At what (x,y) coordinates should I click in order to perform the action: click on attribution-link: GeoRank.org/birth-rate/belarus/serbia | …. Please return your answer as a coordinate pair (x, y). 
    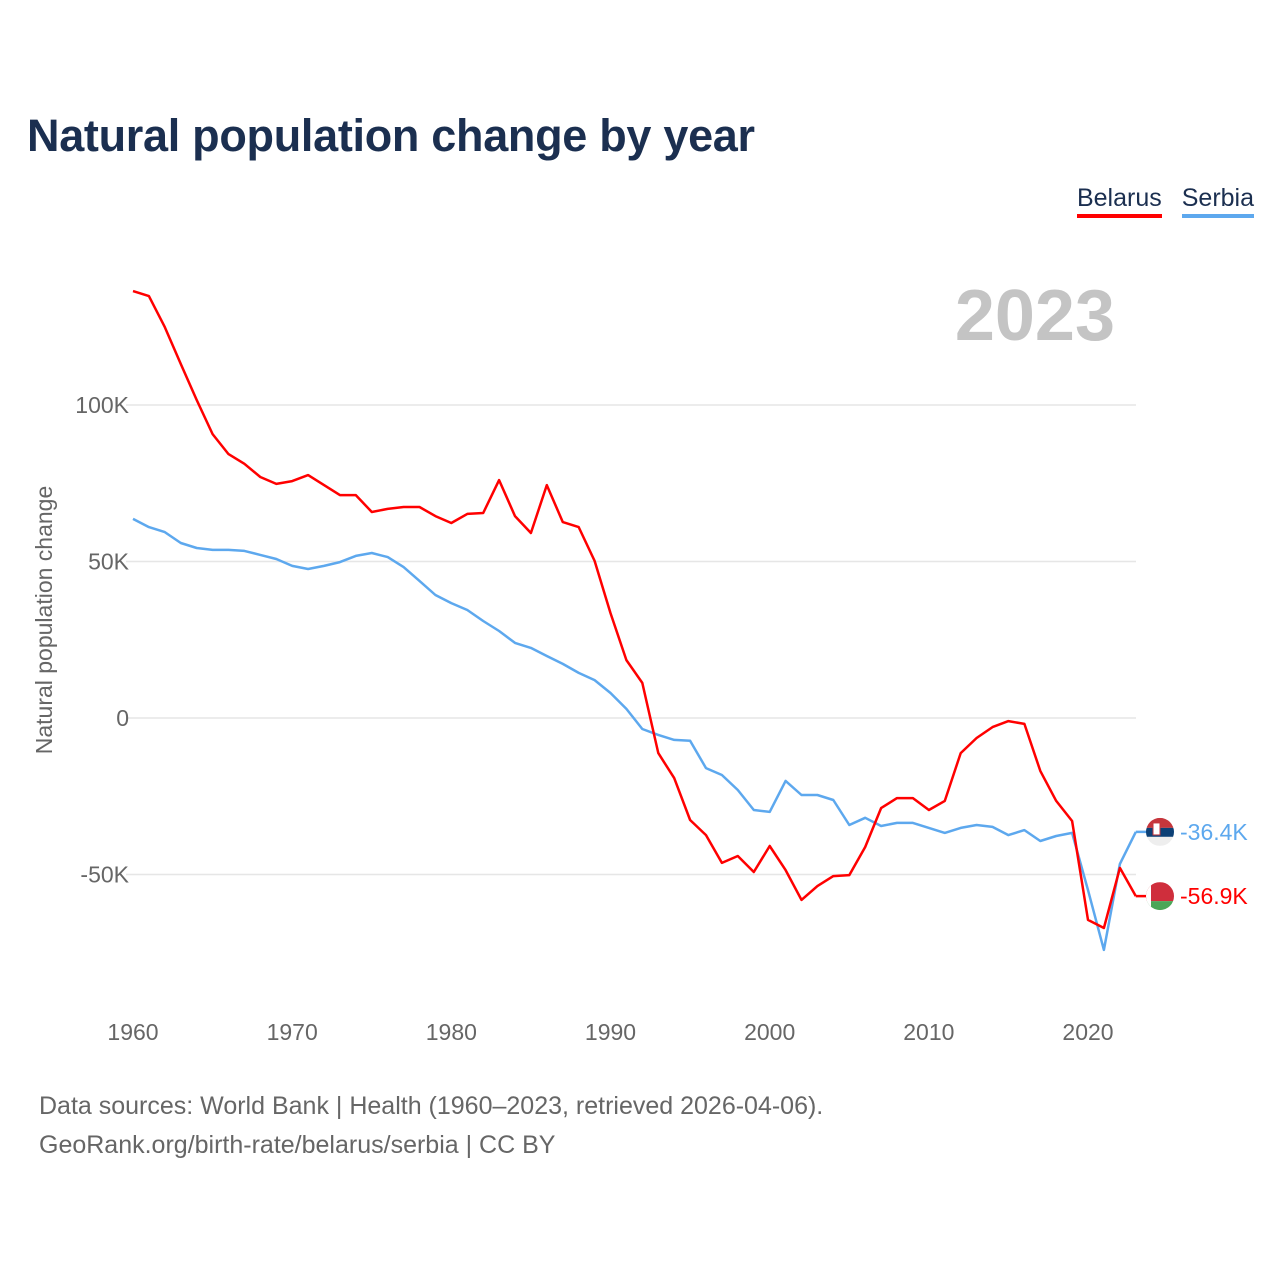
    Looking at the image, I should click on (297, 1145).